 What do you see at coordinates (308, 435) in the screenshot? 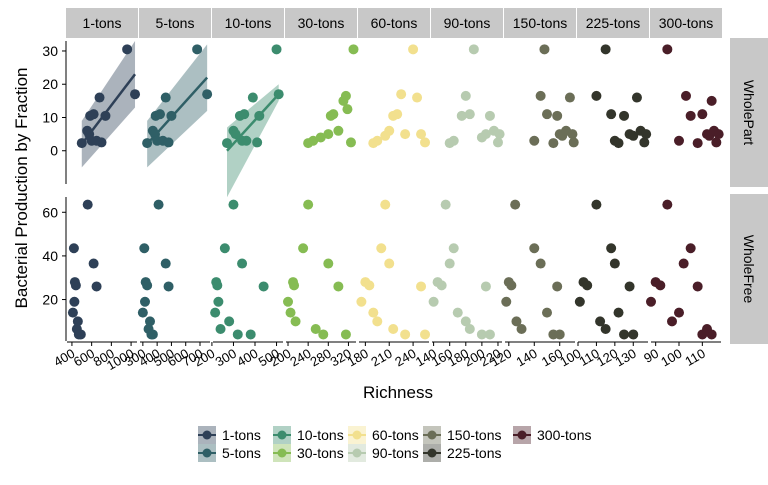
I see `legend-item: 10-tons` at bounding box center [308, 435].